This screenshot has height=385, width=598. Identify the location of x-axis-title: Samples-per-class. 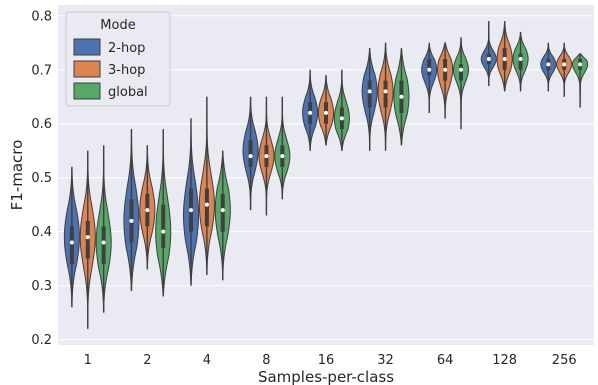
(326, 376).